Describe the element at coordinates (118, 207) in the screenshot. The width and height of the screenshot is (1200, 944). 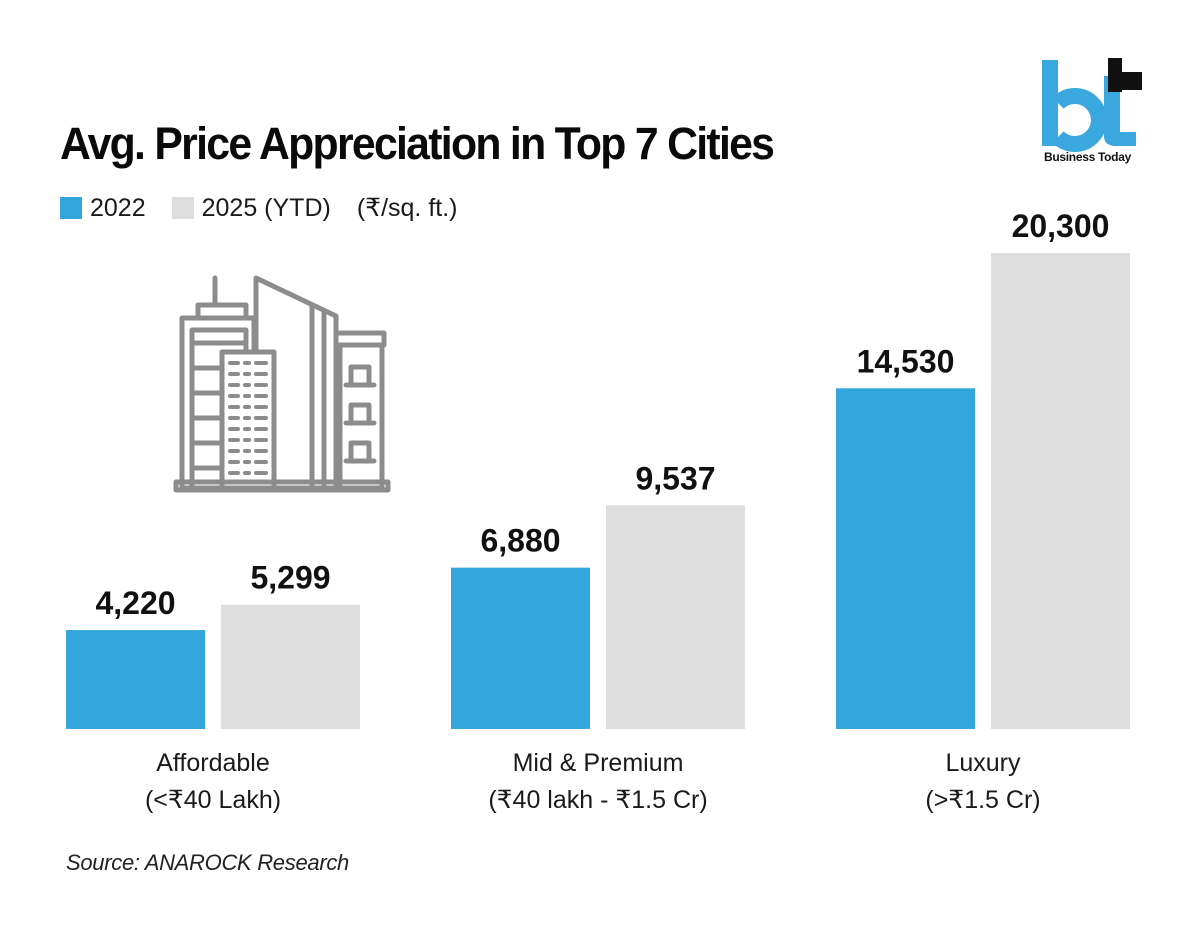
I see `legend-label-2022: 2022` at that location.